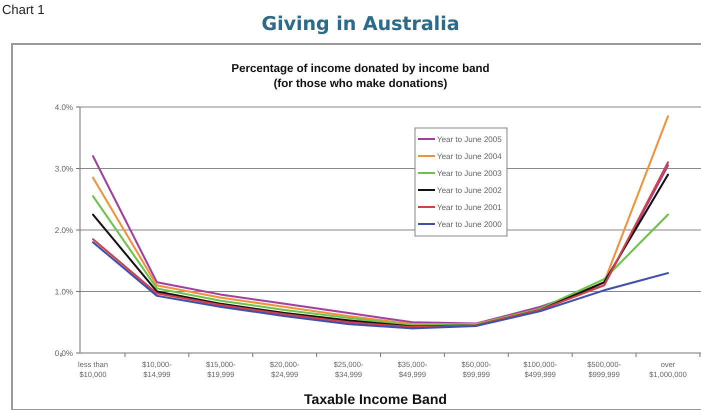 Image resolution: width=701 pixels, height=410 pixels. I want to click on y-tick-label: 2.0%, so click(63, 230).